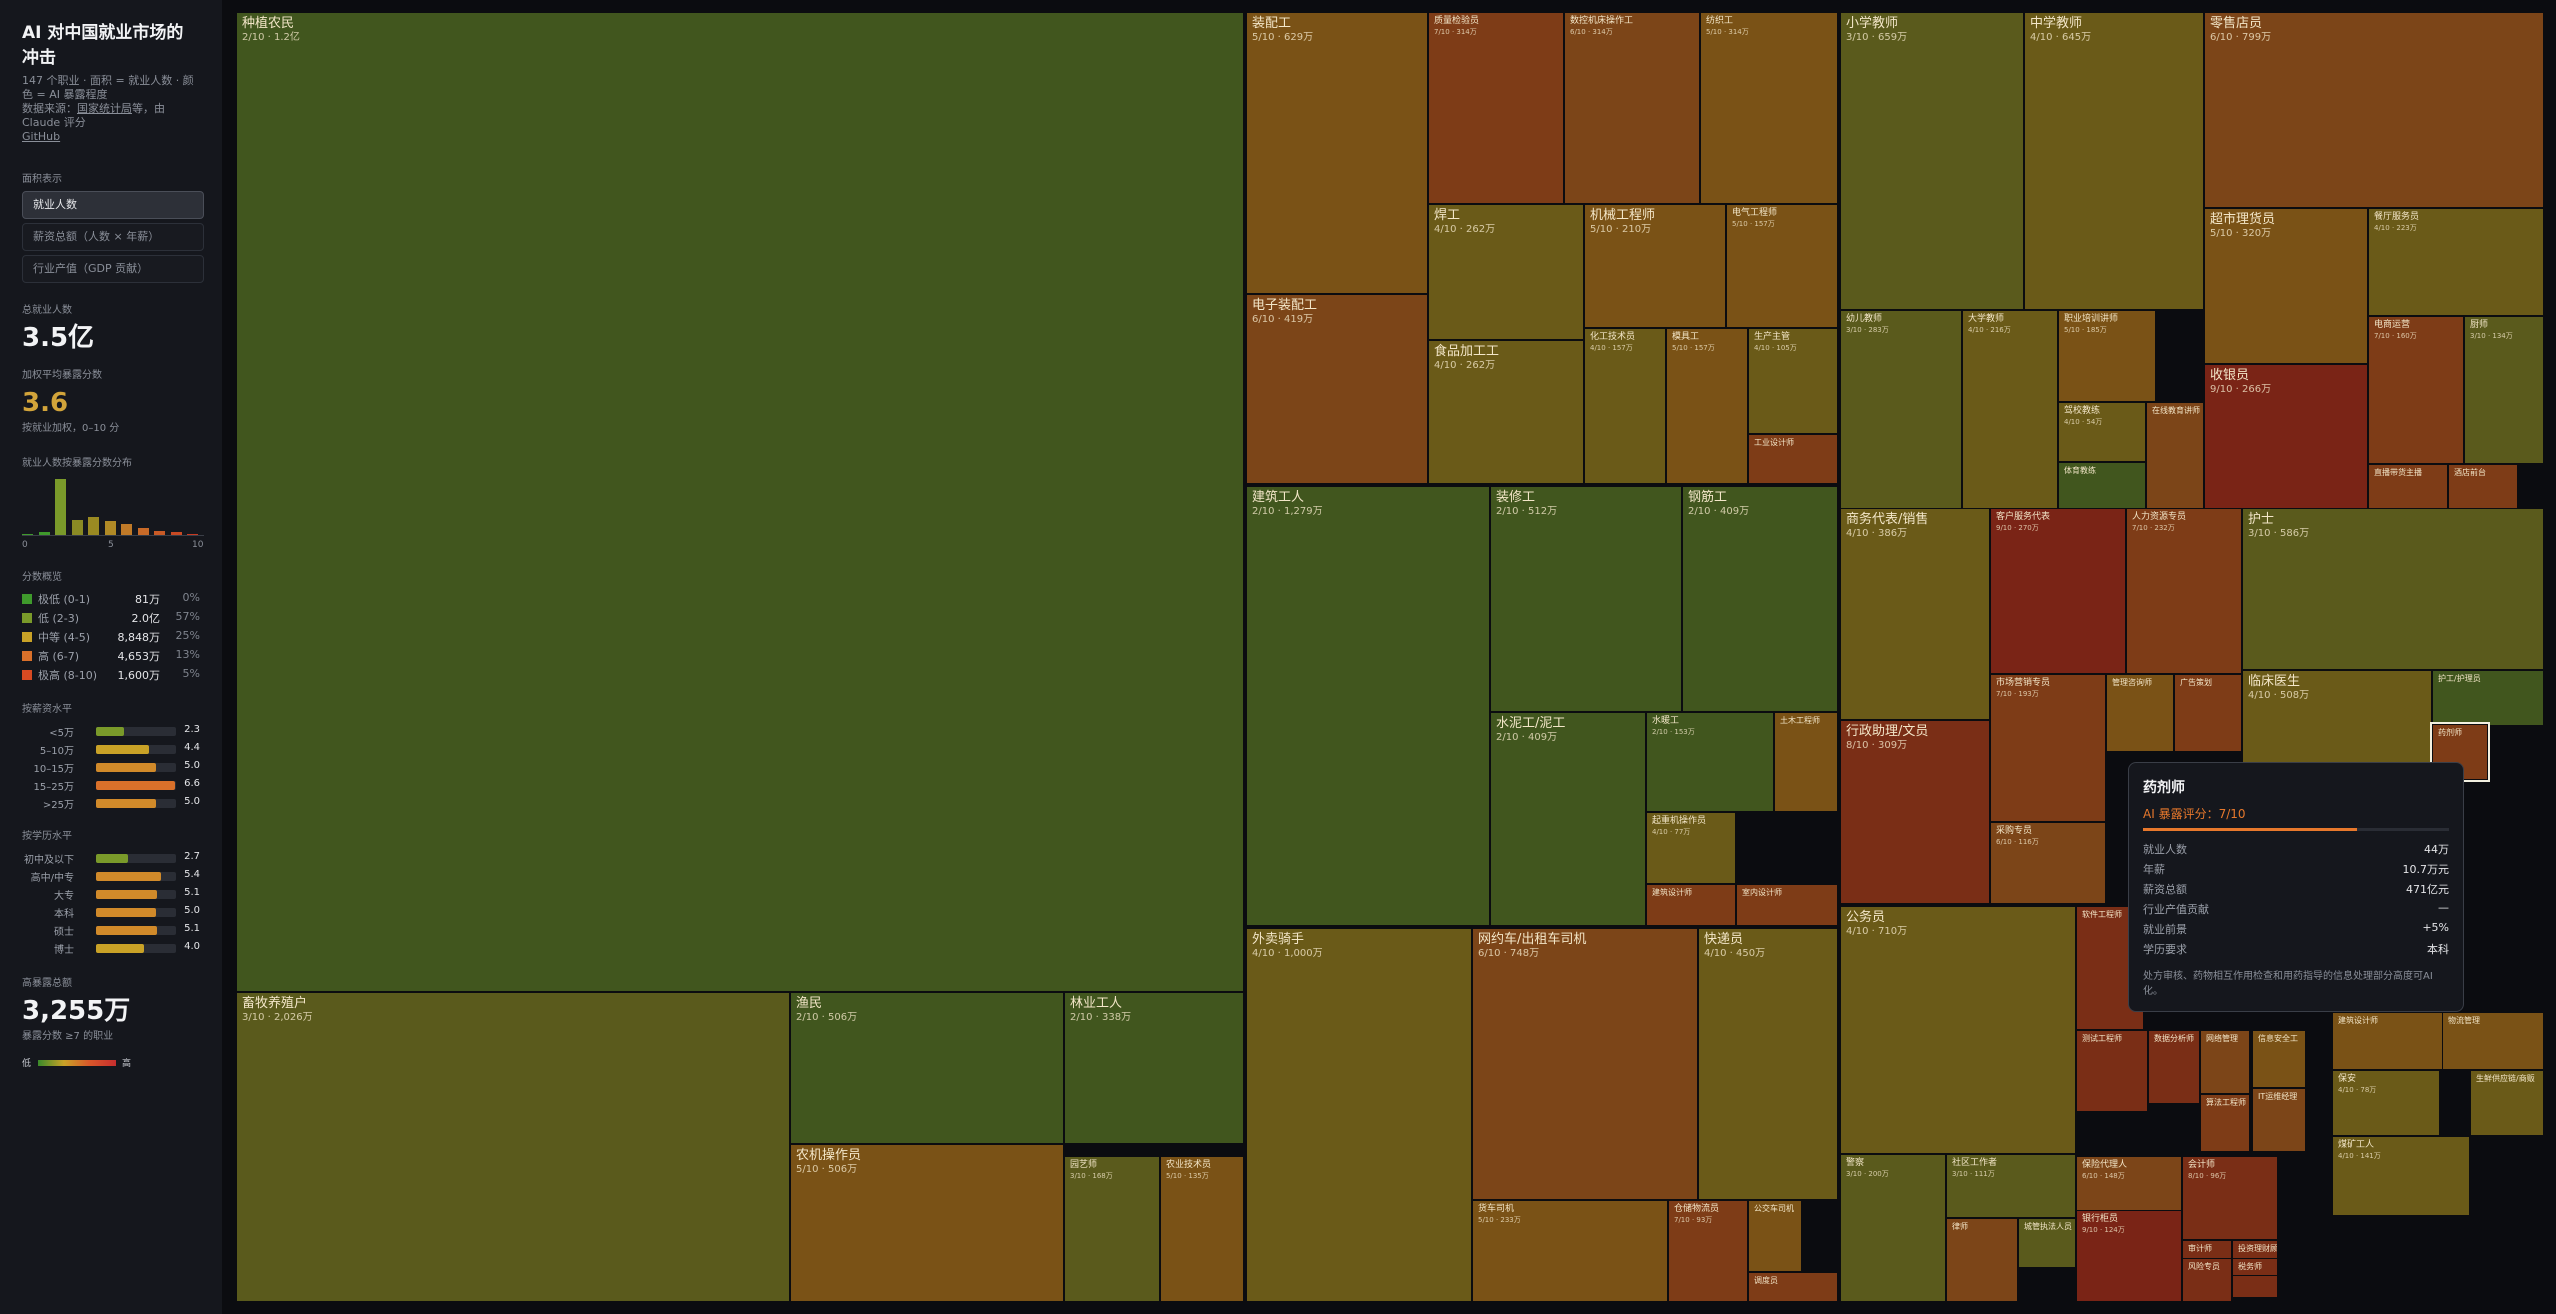 The height and width of the screenshot is (1314, 2556). Describe the element at coordinates (2488, 698) in the screenshot. I see `treemap-cell: 护工/护理员2/10 · 73万` at that location.